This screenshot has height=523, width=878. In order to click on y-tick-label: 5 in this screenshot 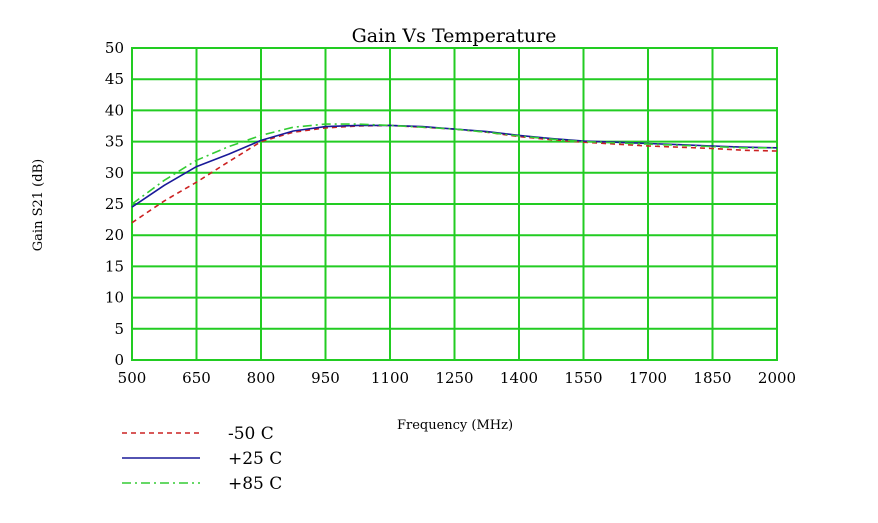, I will do `click(119, 329)`.